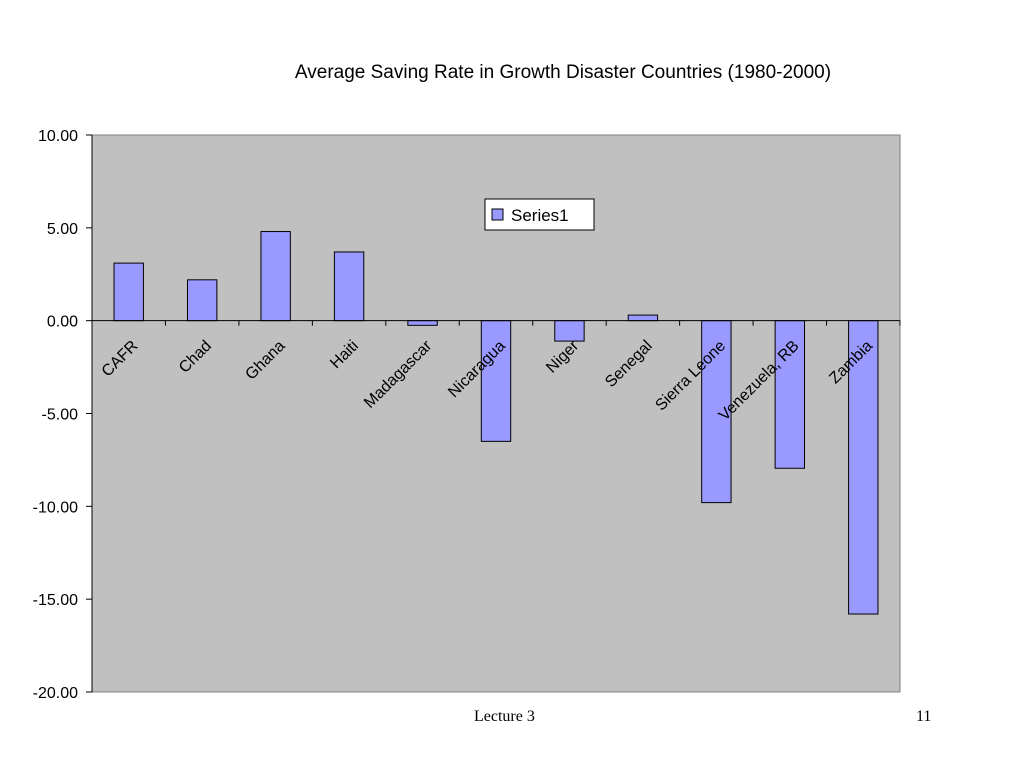  Describe the element at coordinates (924, 716) in the screenshot. I see `page-number: 11` at that location.